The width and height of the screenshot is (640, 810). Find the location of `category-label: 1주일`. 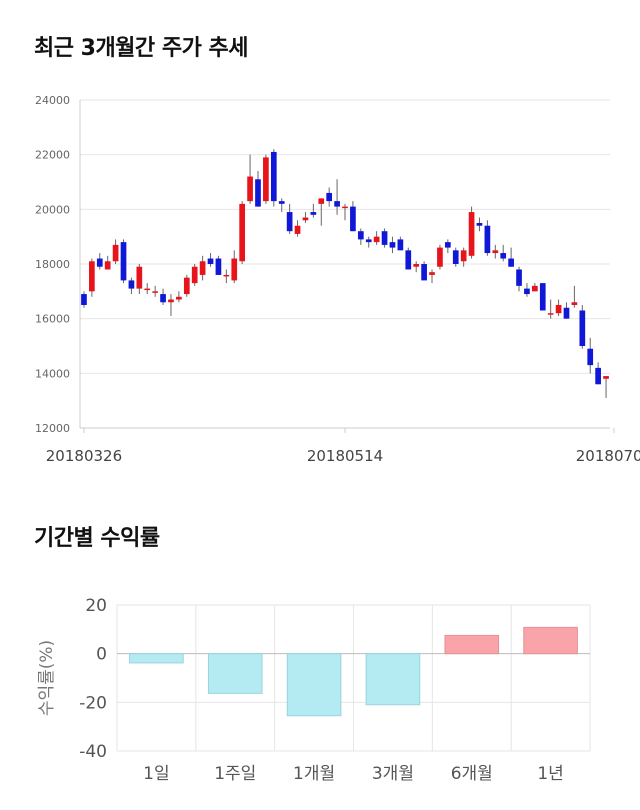

category-label: 1주일 is located at coordinates (235, 774).